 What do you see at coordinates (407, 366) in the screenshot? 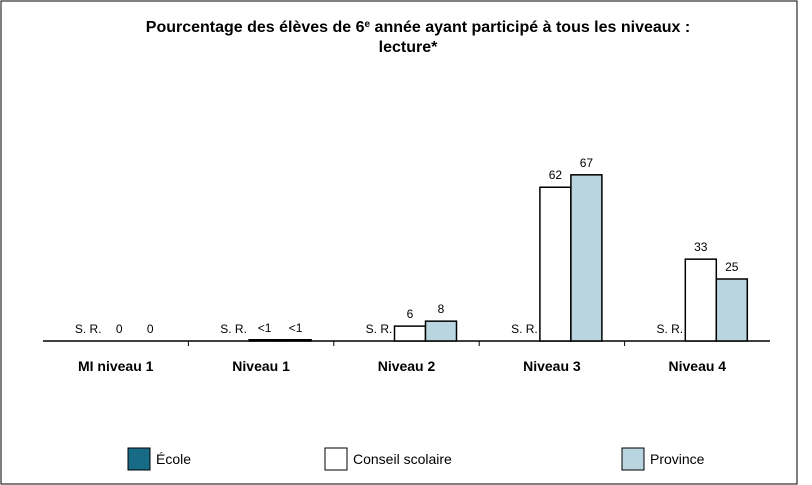
I see `x-tick-label: Niveau 2` at bounding box center [407, 366].